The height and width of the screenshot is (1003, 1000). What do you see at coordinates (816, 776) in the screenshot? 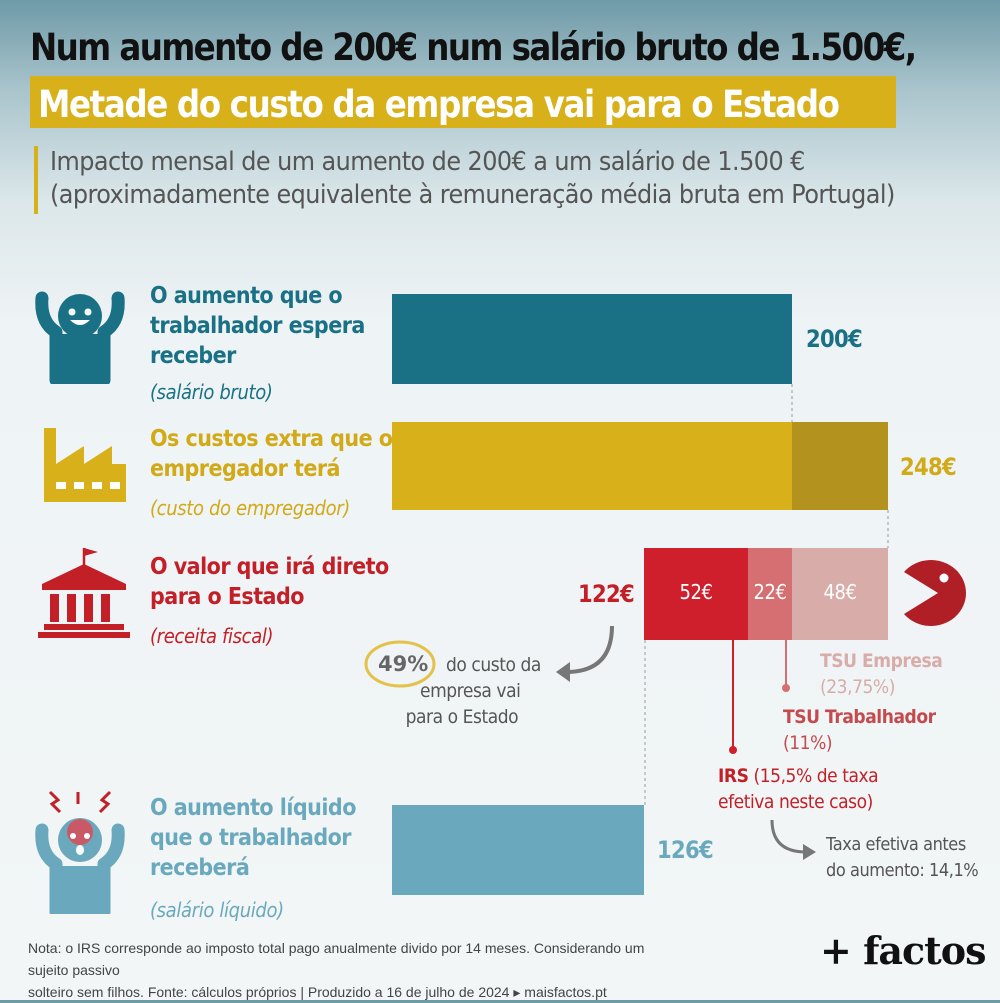
I see `irs-rate1: (15,5% de taxa` at bounding box center [816, 776].